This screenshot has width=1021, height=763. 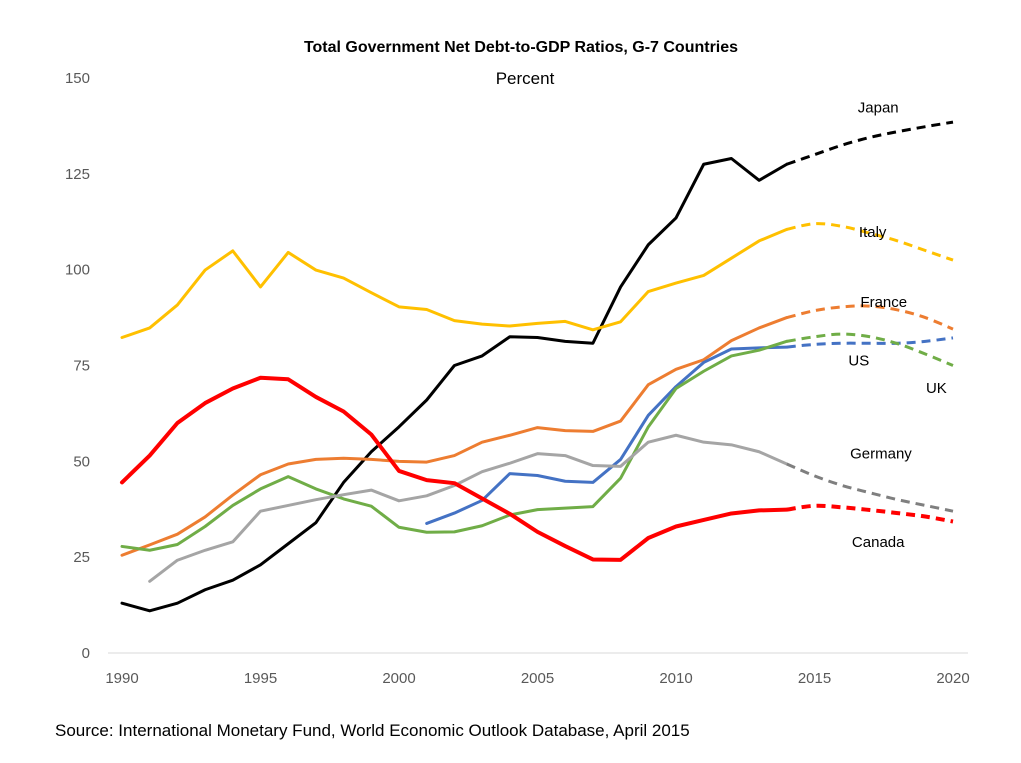 What do you see at coordinates (86, 653) in the screenshot?
I see `y-tick-label: 0` at bounding box center [86, 653].